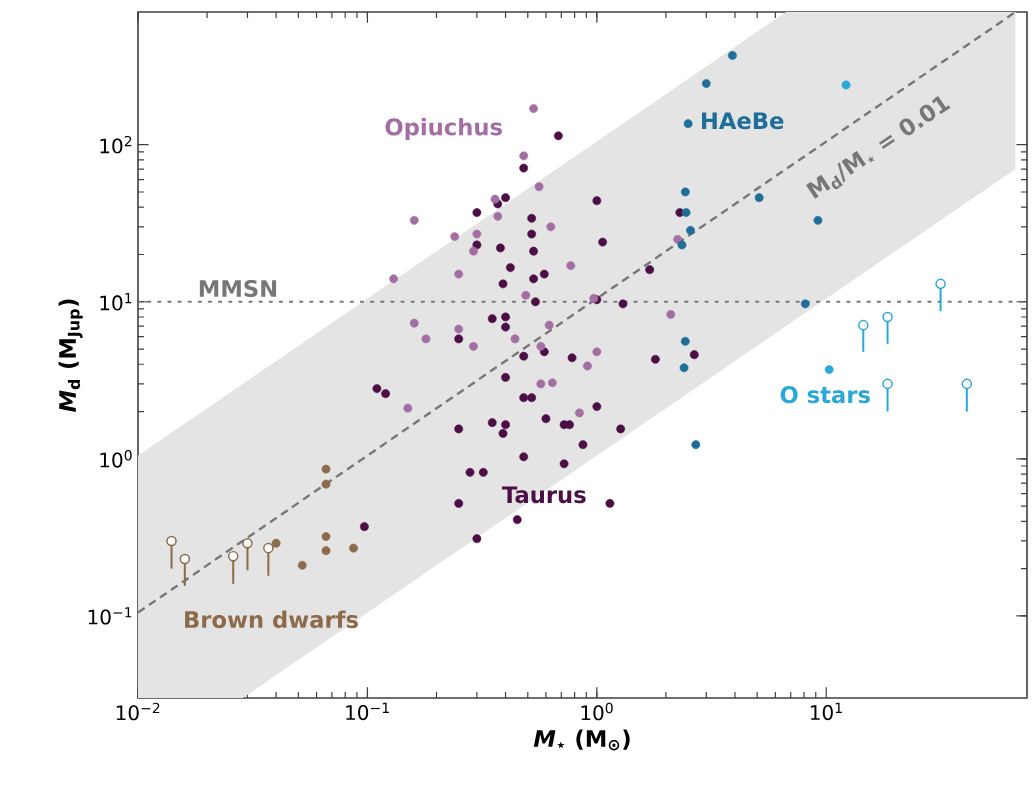  Describe the element at coordinates (443, 128) in the screenshot. I see `series-label: Opiuchus` at that location.